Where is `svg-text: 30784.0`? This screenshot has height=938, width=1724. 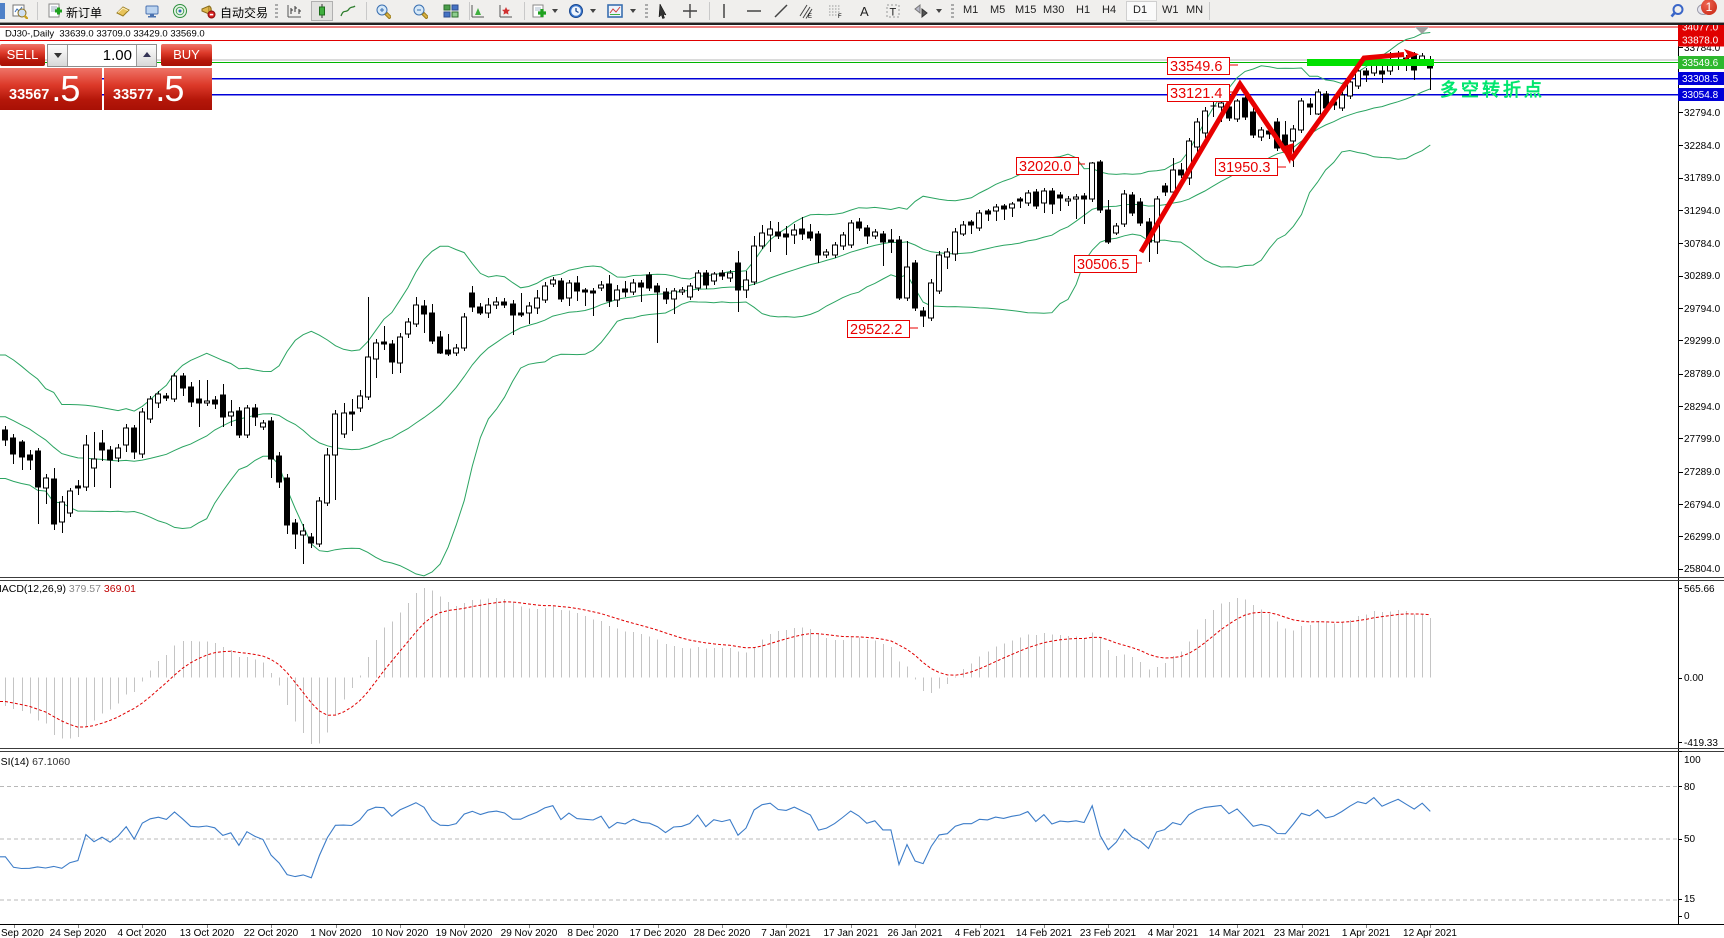
svg-text: 30784.0 is located at coordinates (1702, 244).